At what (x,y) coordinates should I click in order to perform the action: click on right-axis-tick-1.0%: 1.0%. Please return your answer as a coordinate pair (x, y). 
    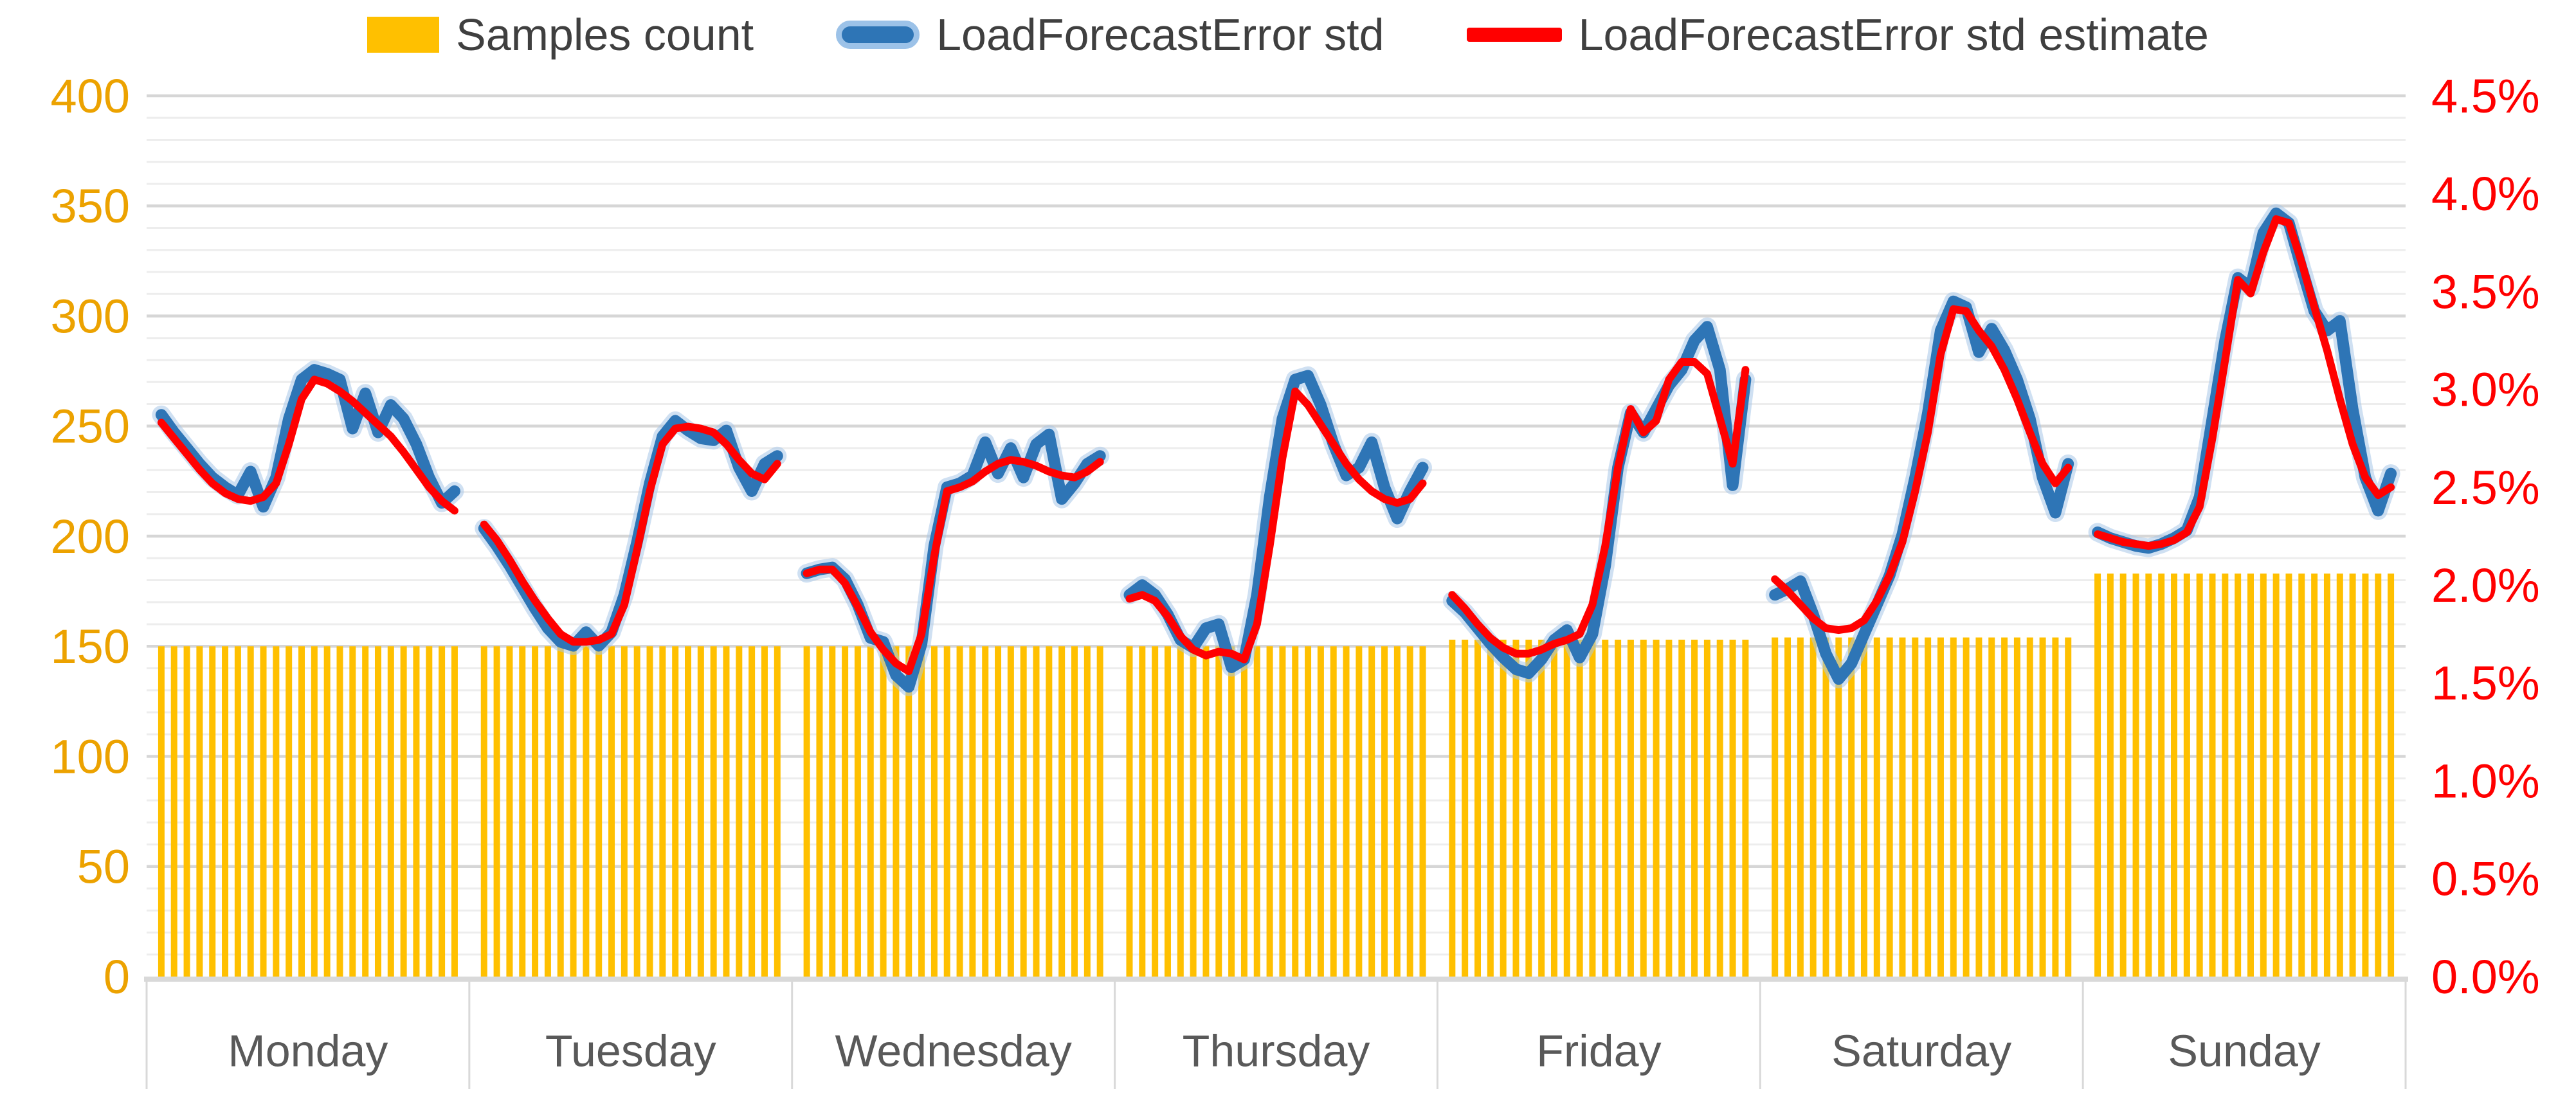
    Looking at the image, I should click on (2485, 780).